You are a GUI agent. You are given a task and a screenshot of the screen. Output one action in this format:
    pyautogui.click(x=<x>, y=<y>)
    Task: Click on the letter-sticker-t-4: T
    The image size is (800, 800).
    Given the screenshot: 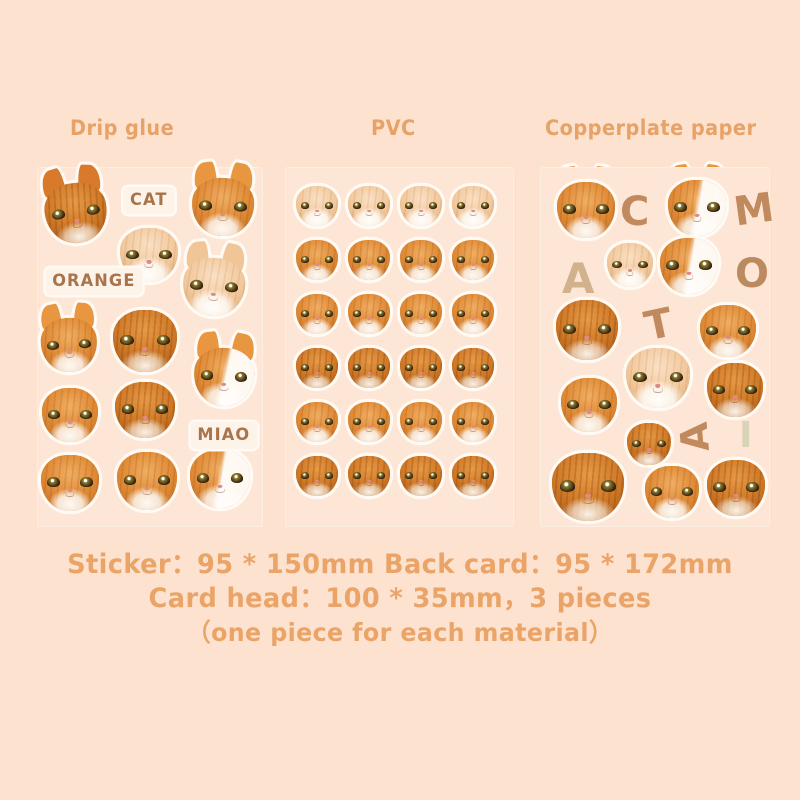 What is the action you would take?
    pyautogui.click(x=658, y=325)
    